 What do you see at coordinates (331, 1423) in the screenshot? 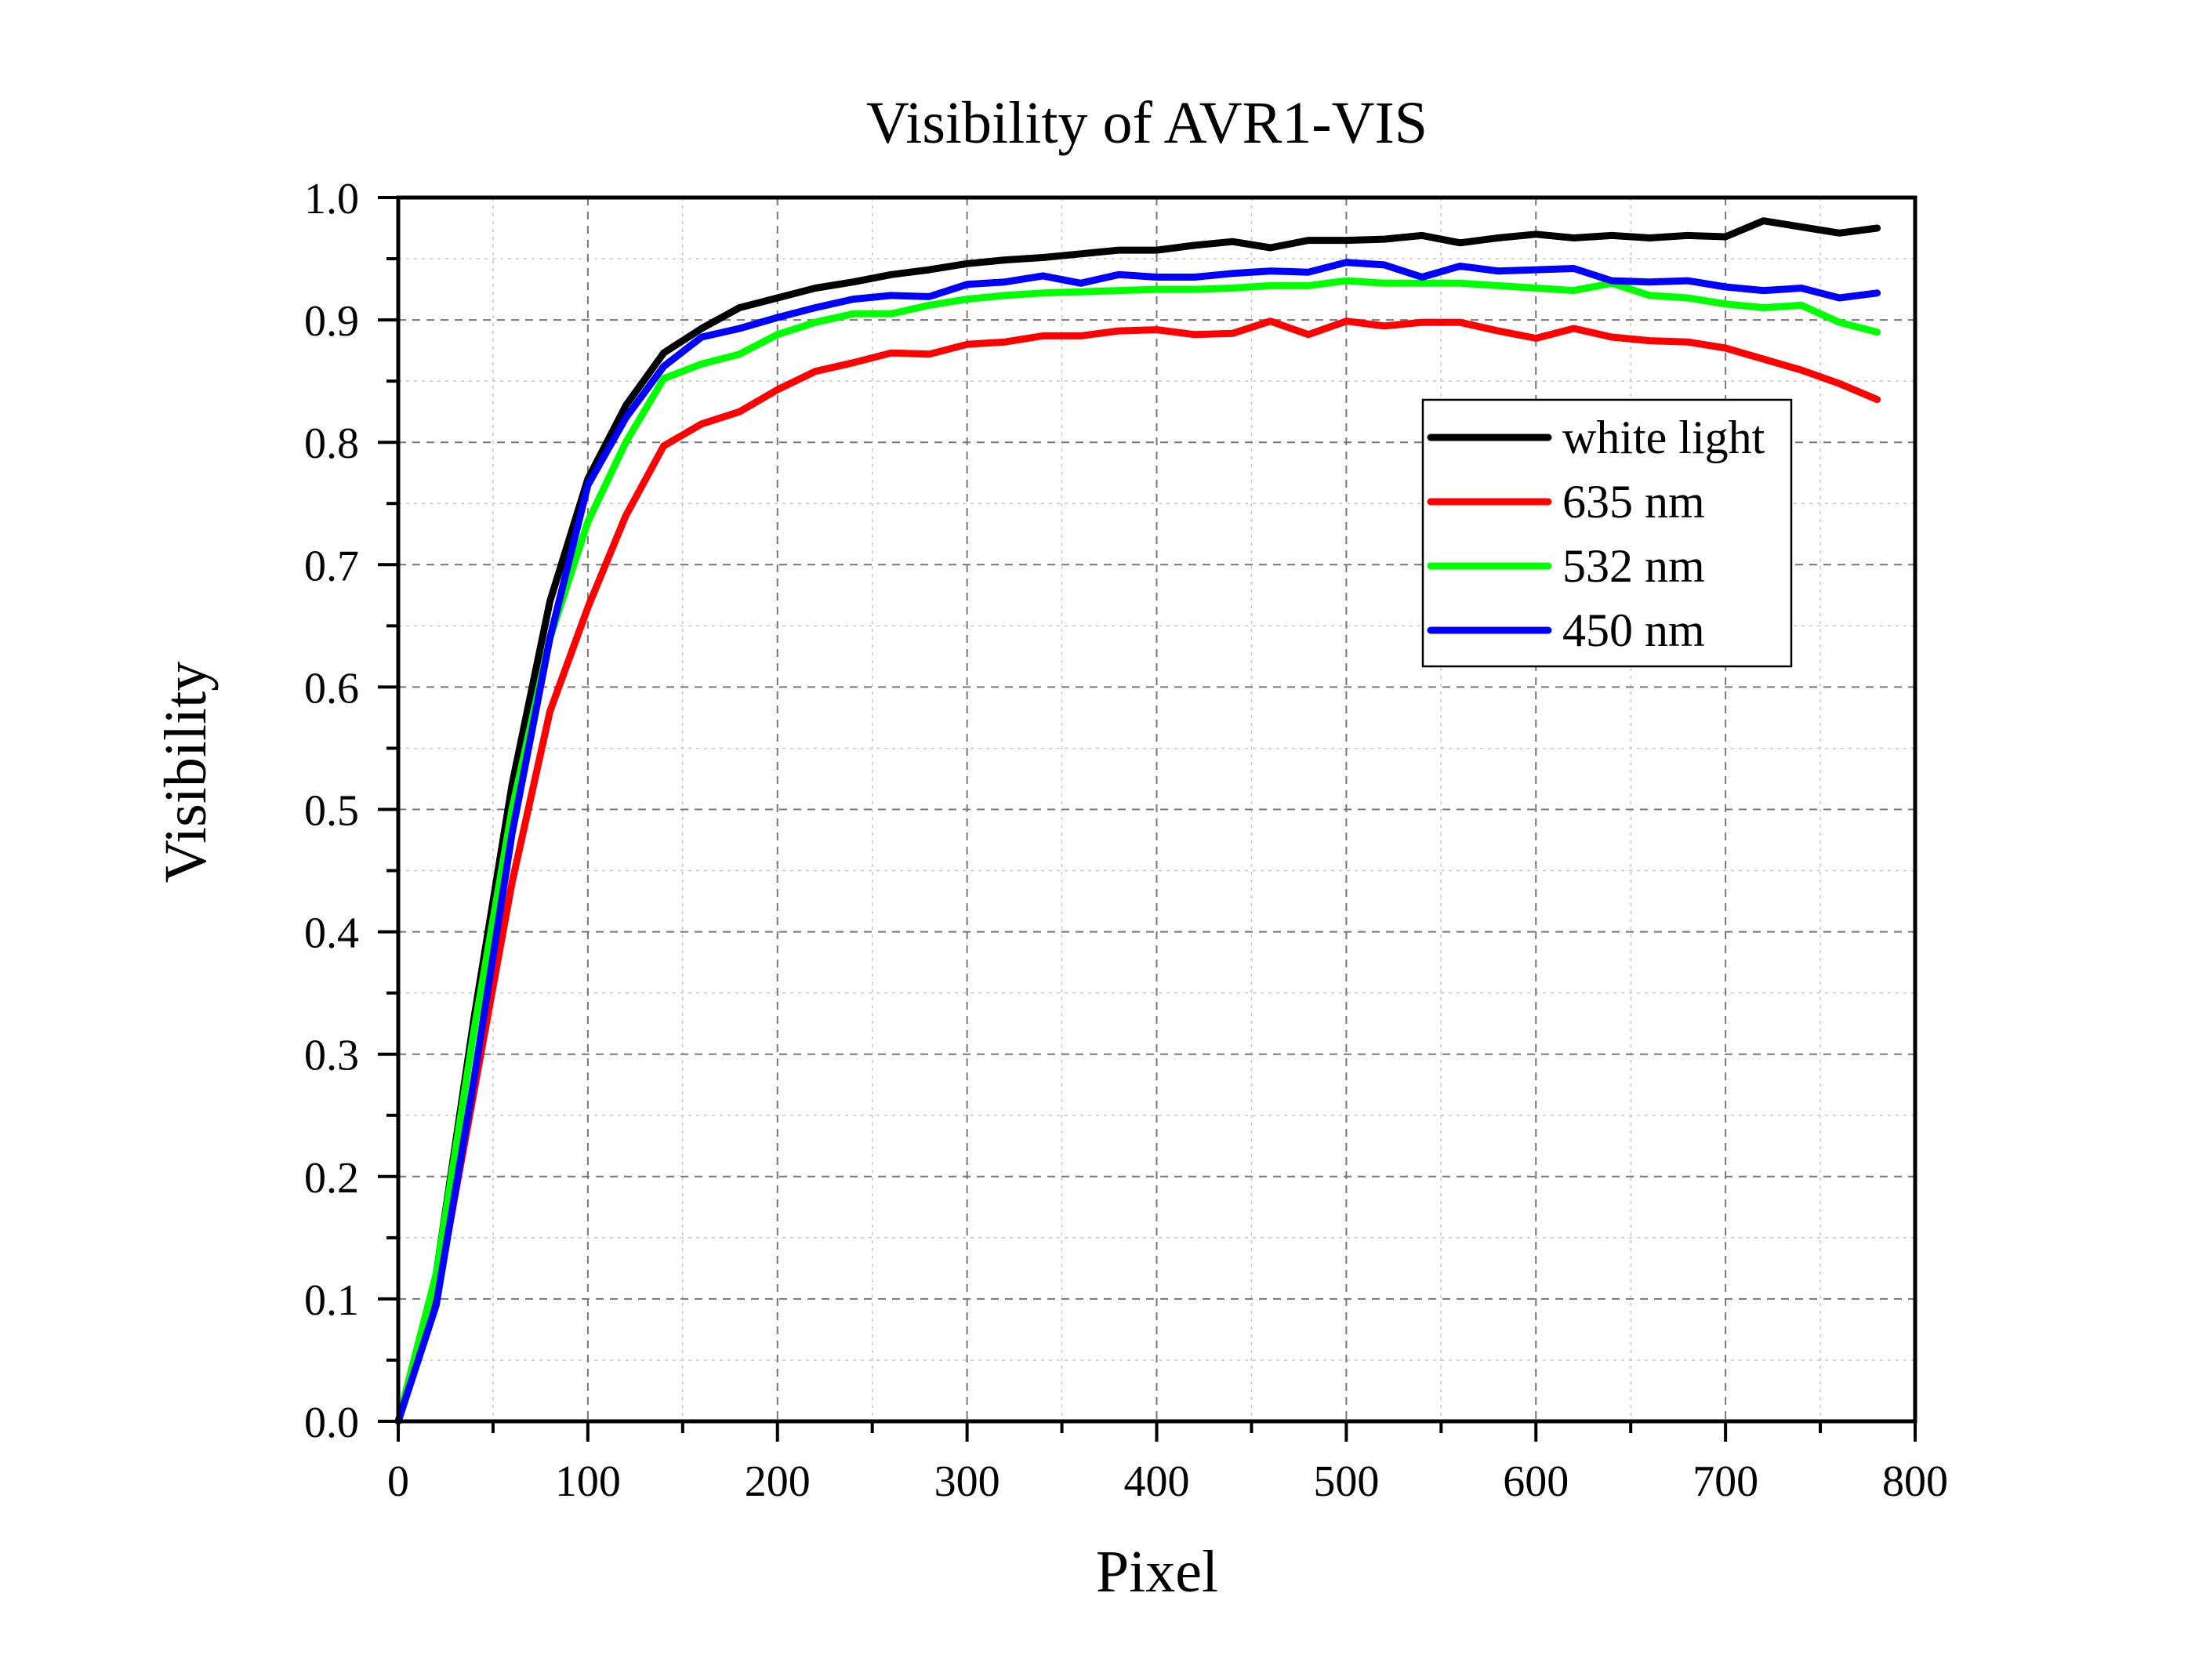
I see `y-tick-label: 0.0` at bounding box center [331, 1423].